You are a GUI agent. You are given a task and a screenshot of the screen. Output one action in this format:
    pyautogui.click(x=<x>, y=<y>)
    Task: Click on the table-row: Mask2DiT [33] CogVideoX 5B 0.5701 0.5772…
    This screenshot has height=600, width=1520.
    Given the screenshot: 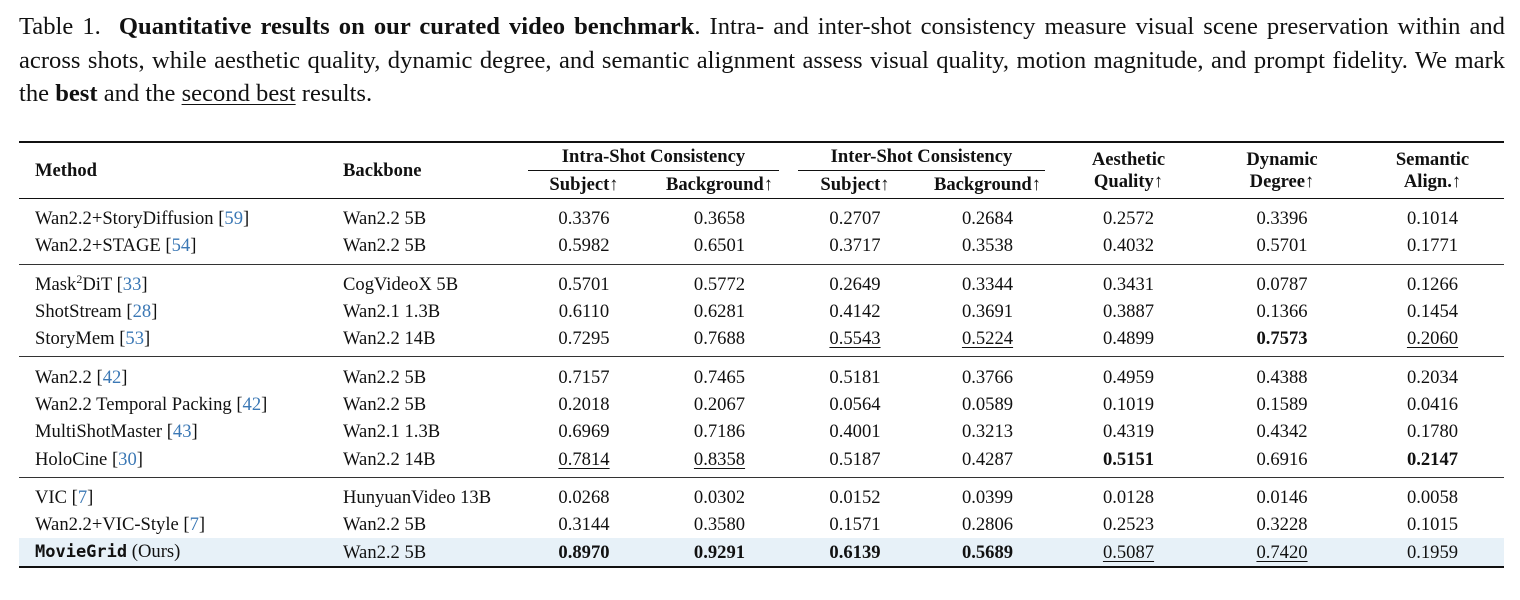 What is the action you would take?
    pyautogui.click(x=762, y=280)
    